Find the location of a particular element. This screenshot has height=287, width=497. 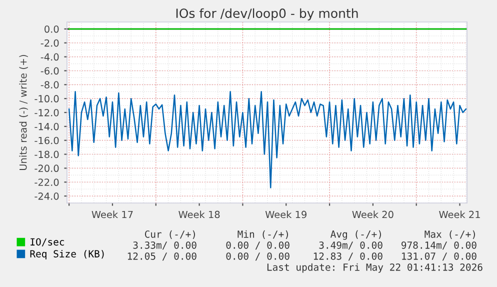

y-tick-label: -6.0 is located at coordinates (49, 71).